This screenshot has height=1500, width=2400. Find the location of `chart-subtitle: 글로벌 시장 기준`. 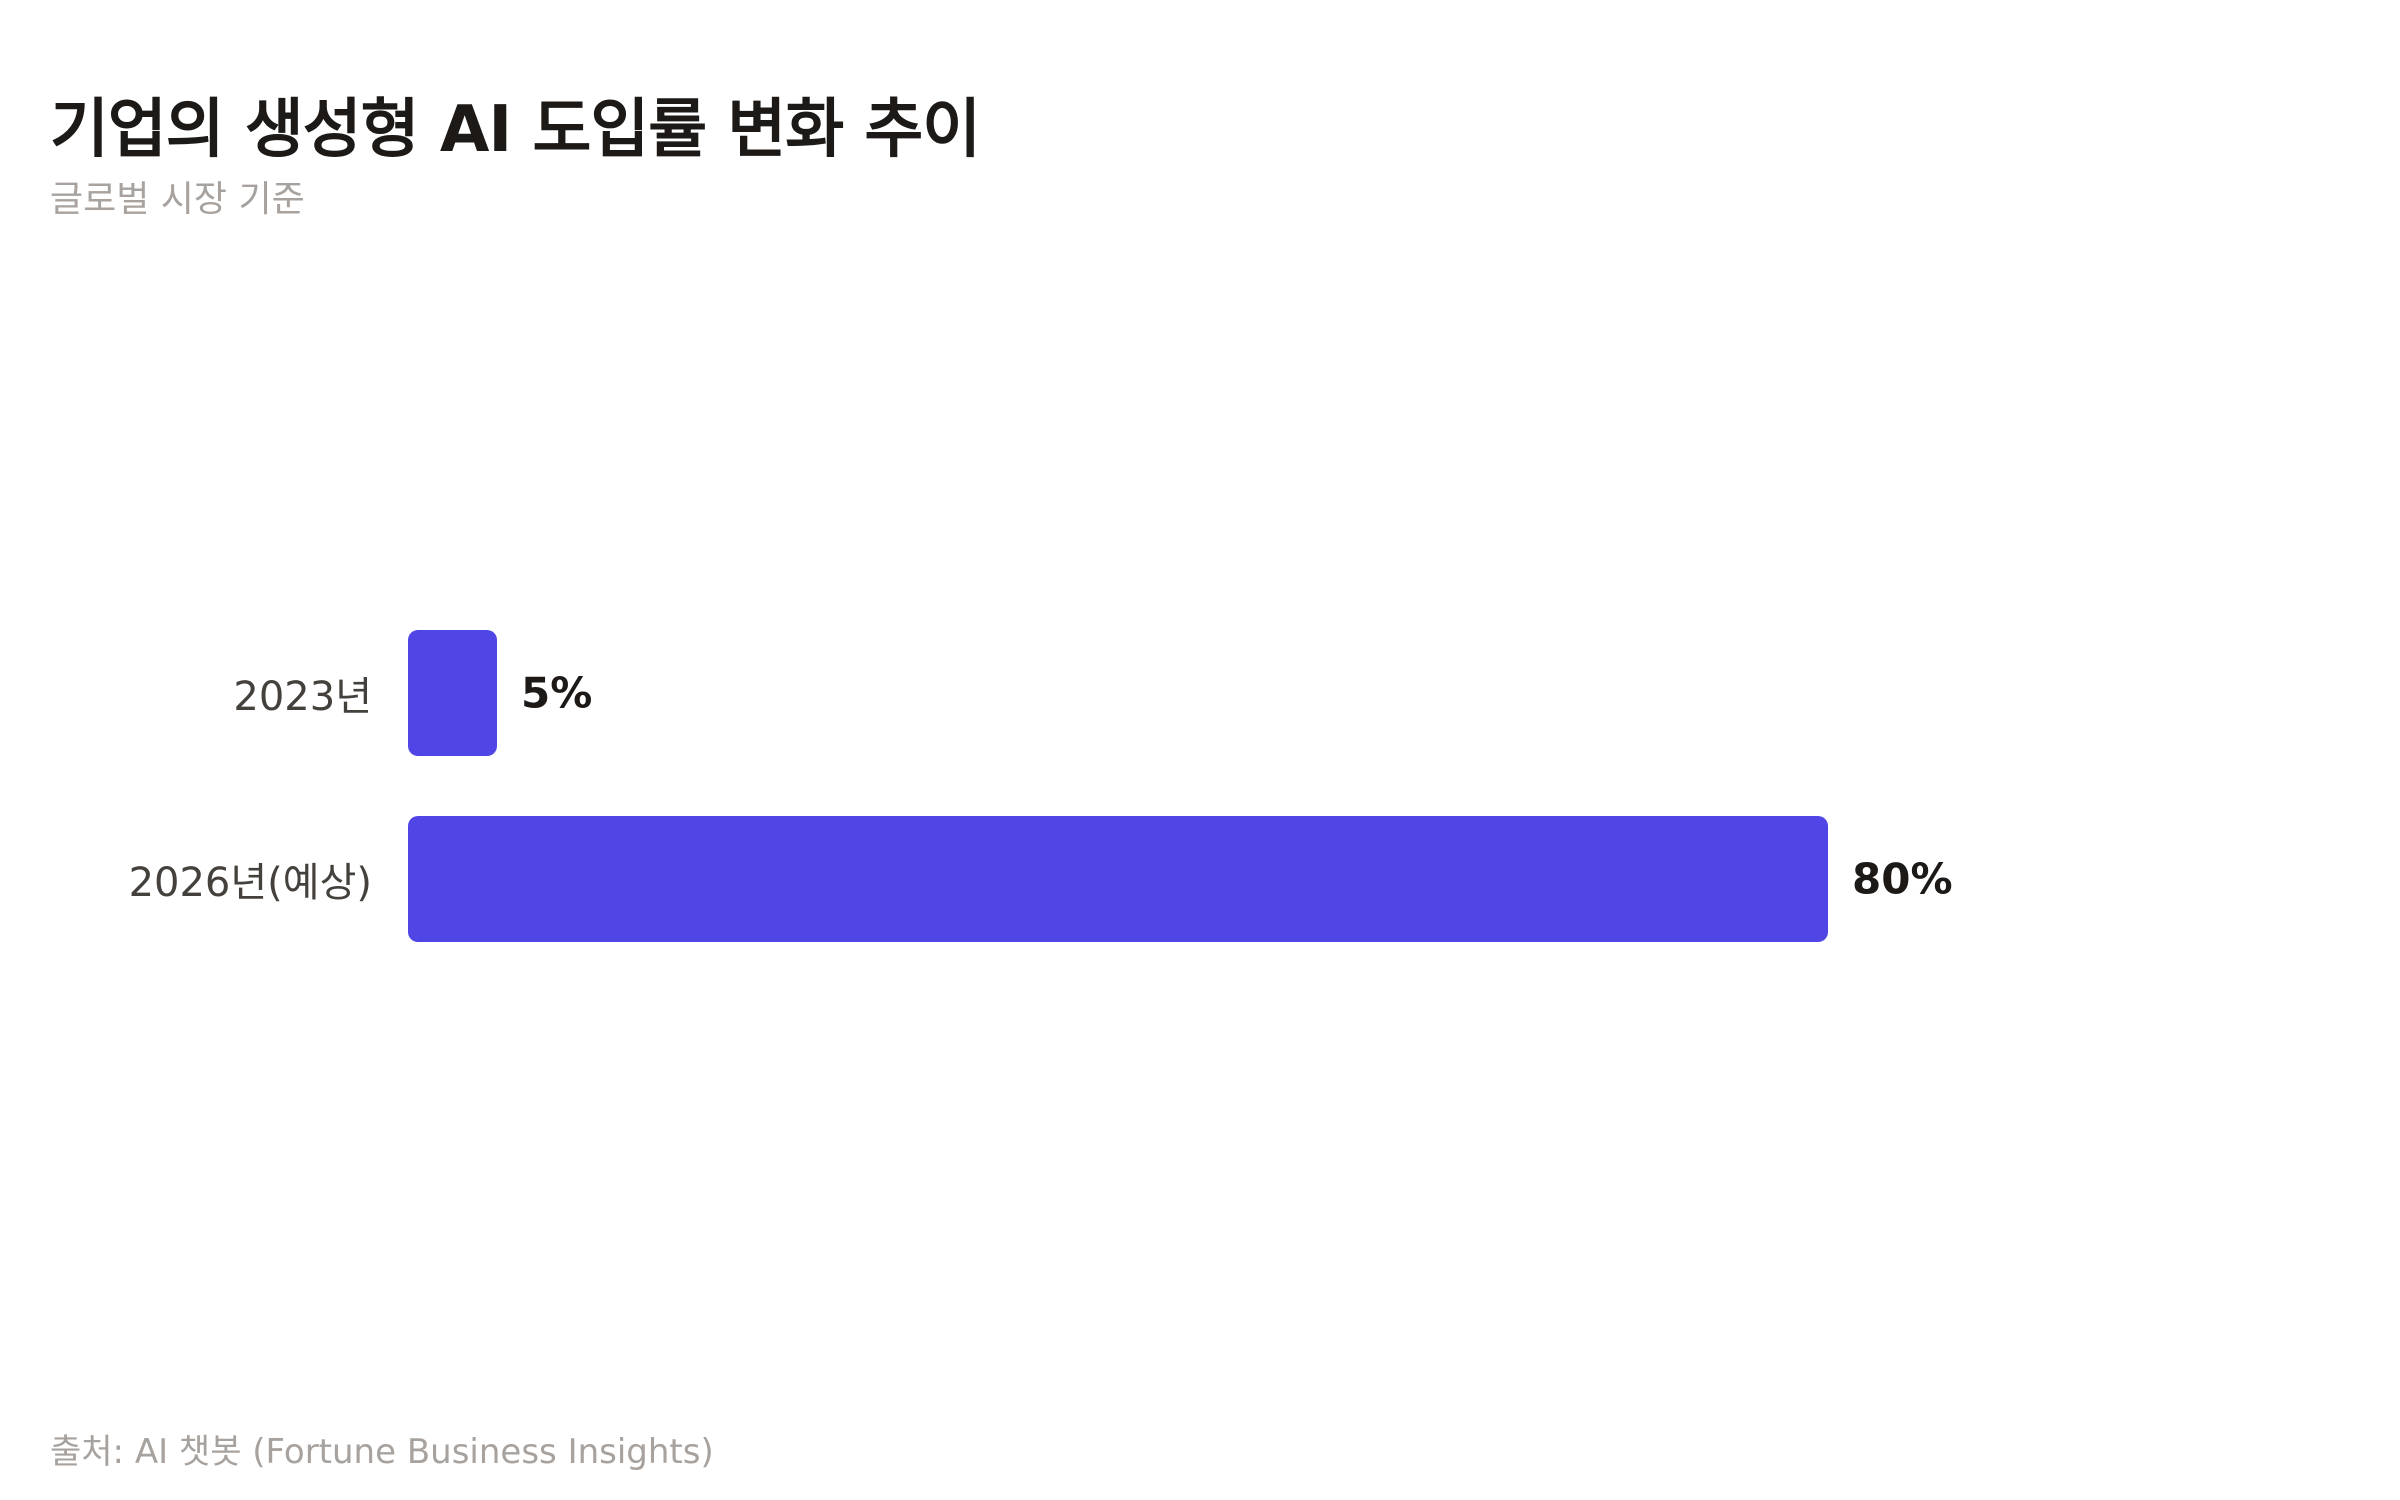

chart-subtitle: 글로벌 시장 기준 is located at coordinates (177, 199).